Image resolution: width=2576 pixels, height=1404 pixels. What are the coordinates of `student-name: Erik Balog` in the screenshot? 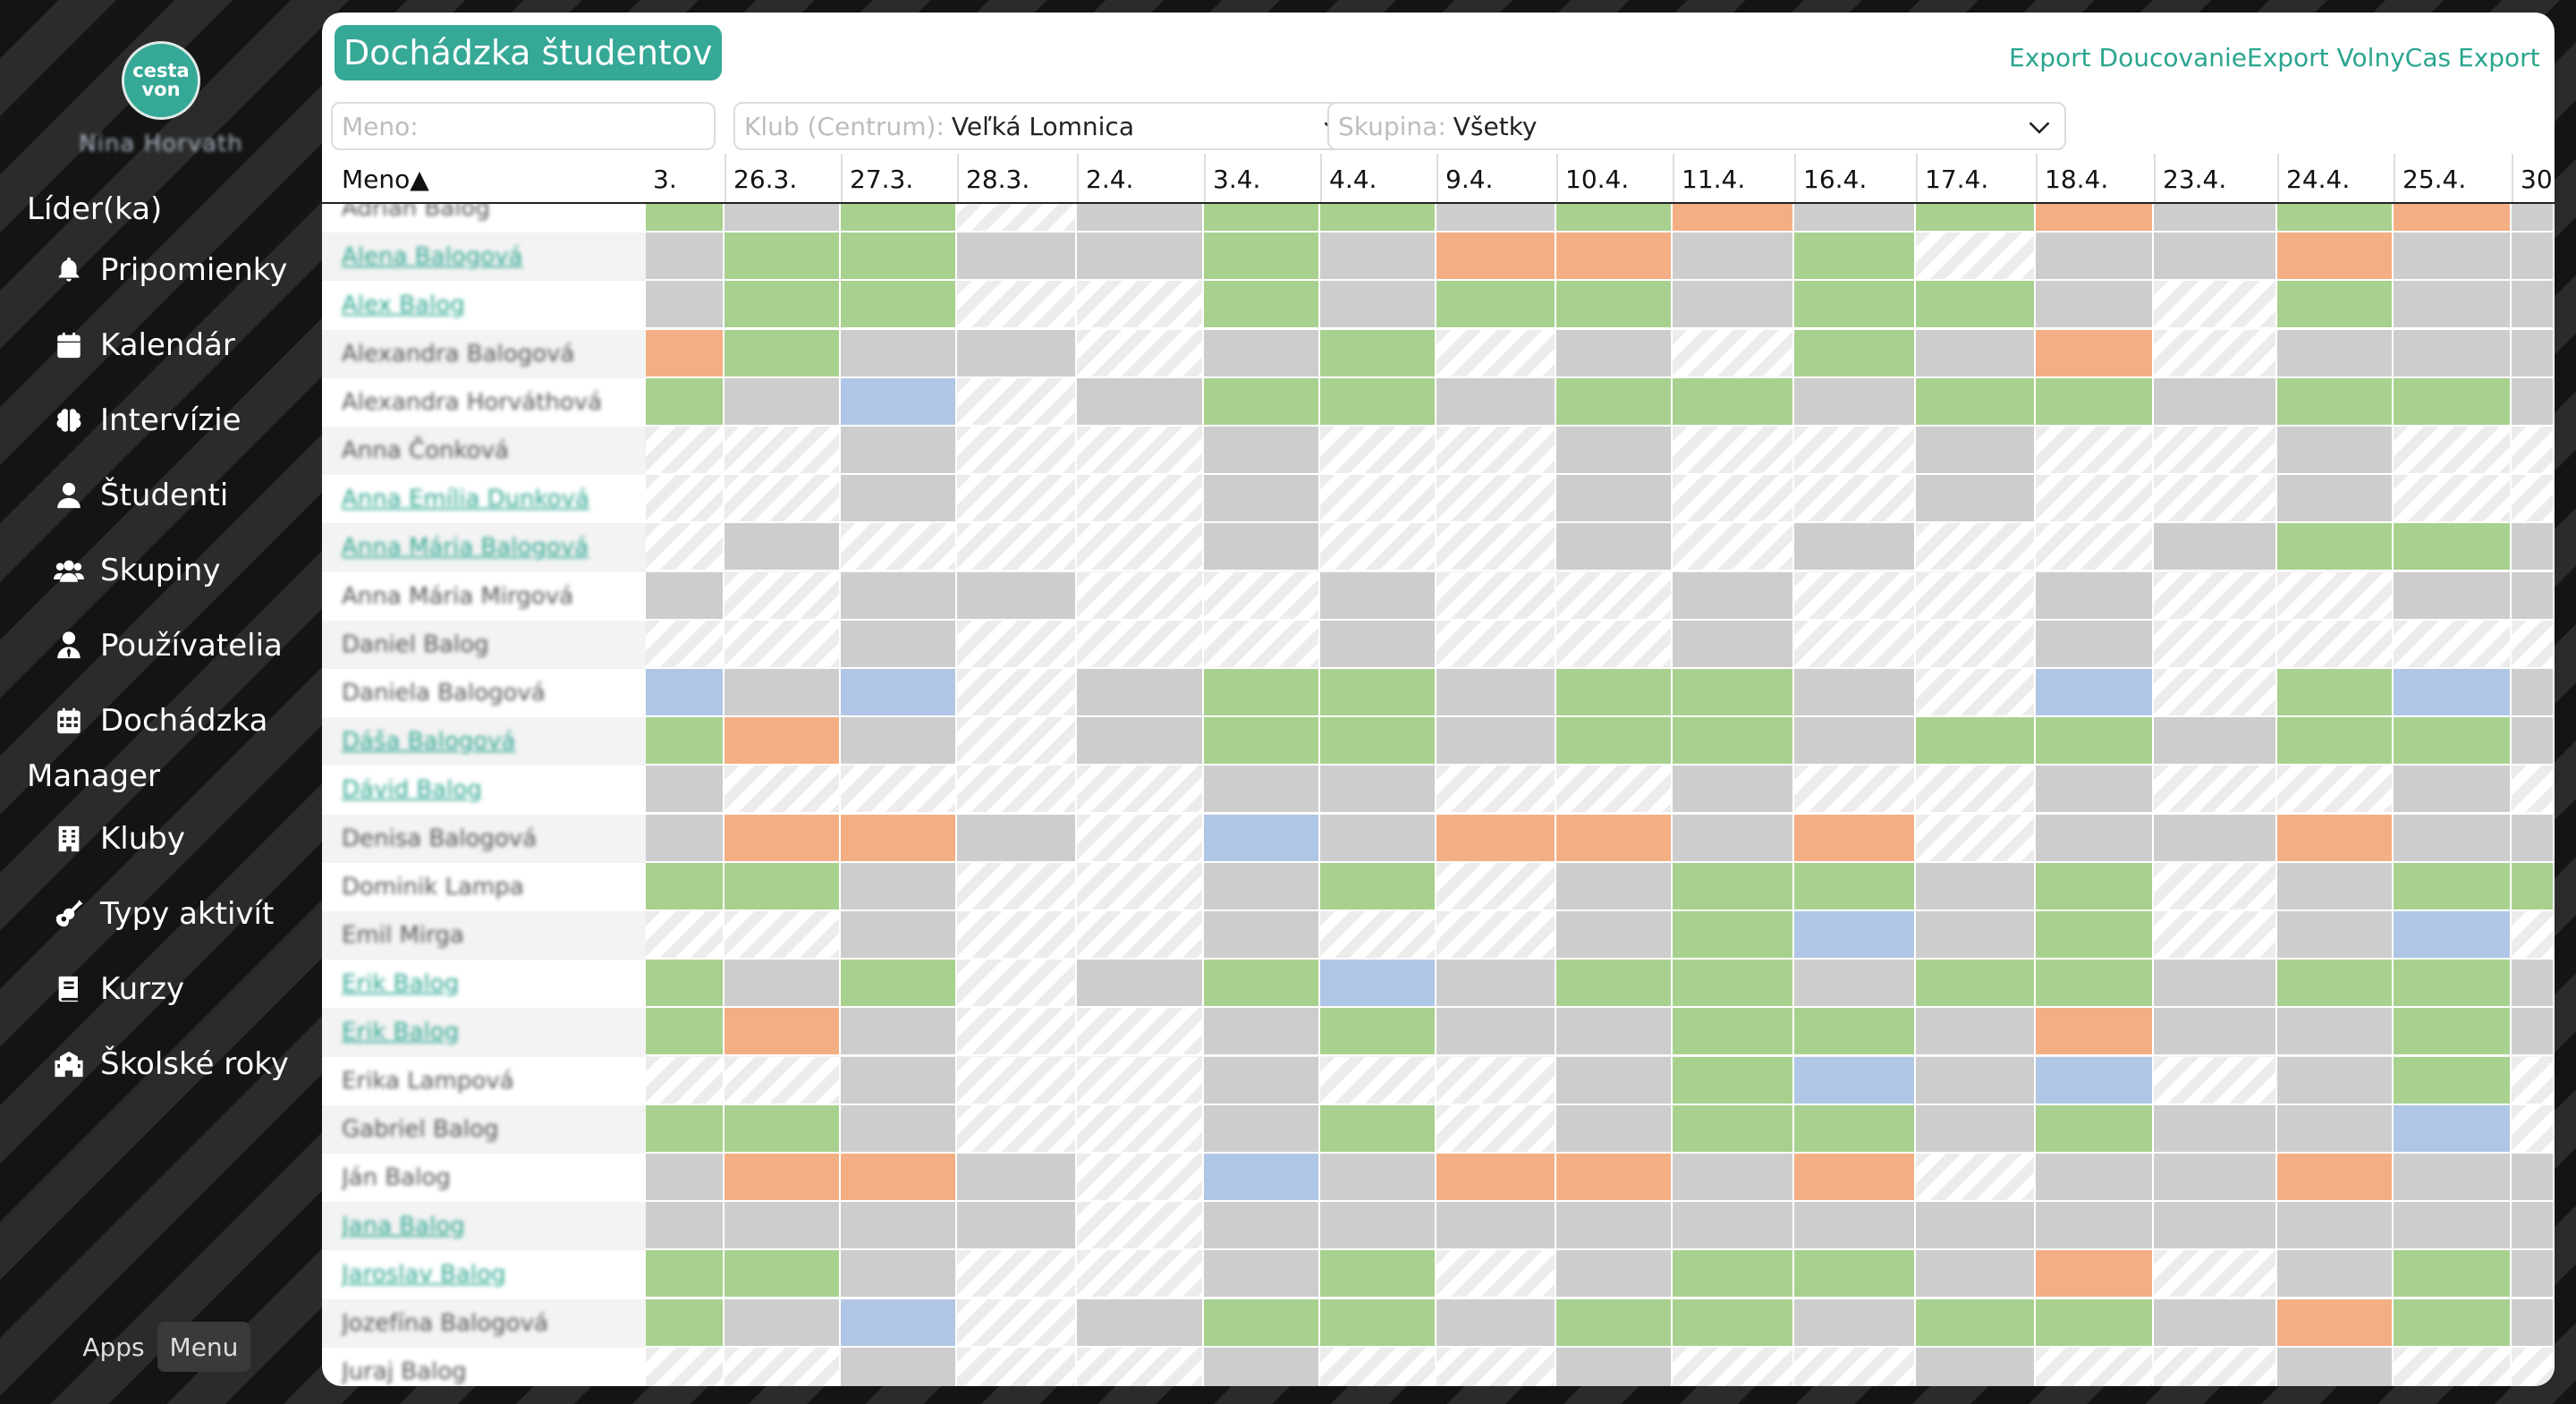 It's located at (401, 1032).